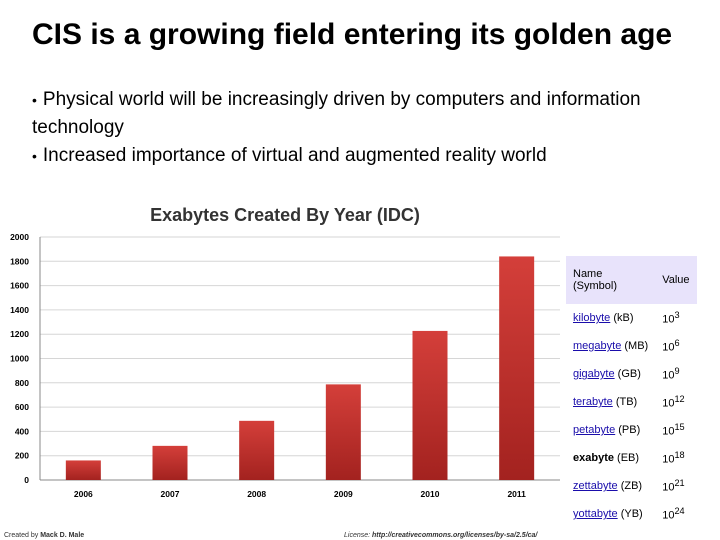  I want to click on table-row: kilobyte (kB) 103, so click(631, 318).